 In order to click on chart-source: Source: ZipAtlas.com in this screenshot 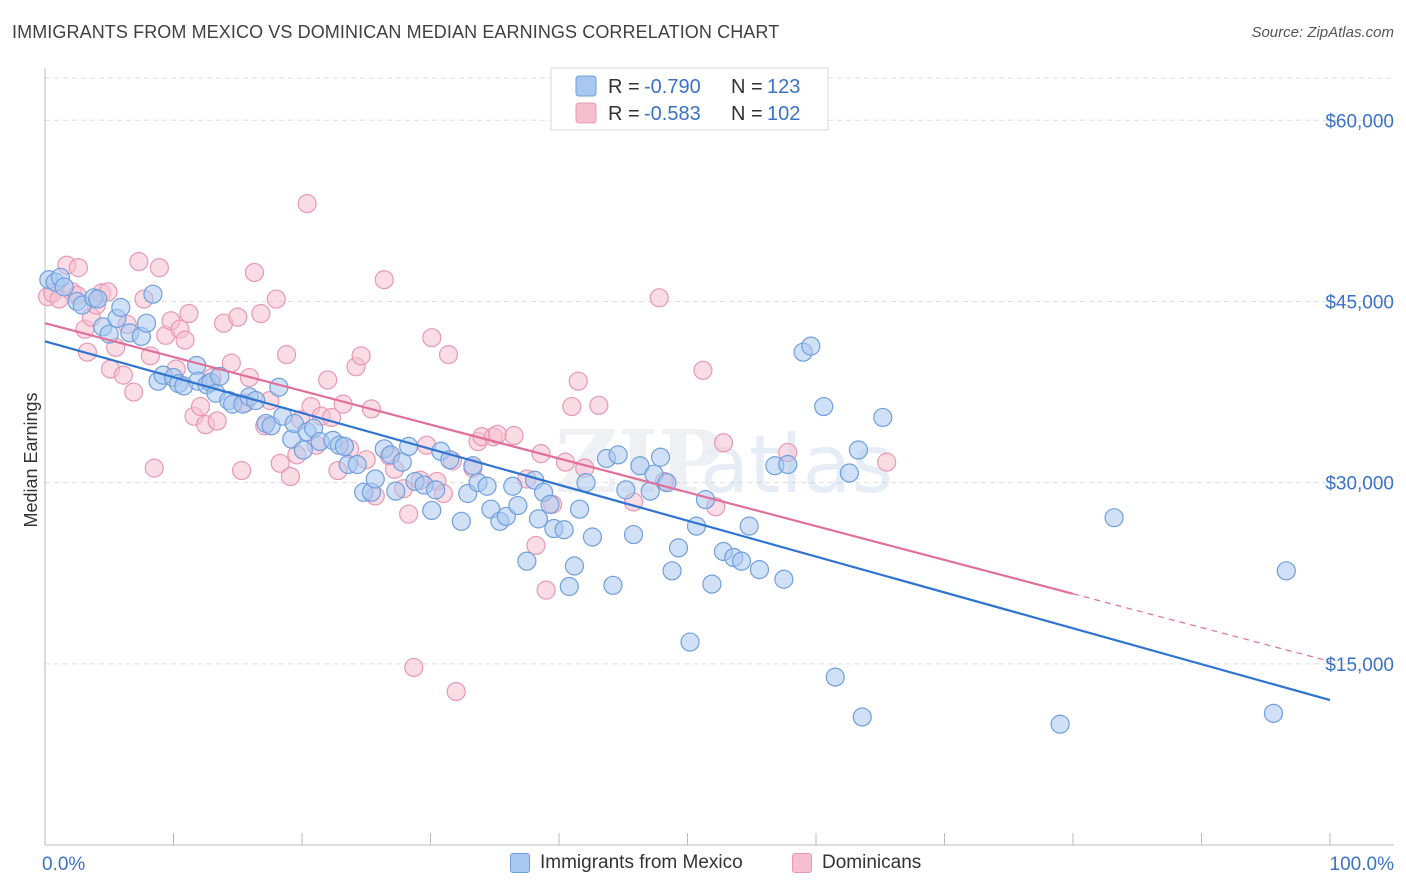, I will do `click(1322, 32)`.